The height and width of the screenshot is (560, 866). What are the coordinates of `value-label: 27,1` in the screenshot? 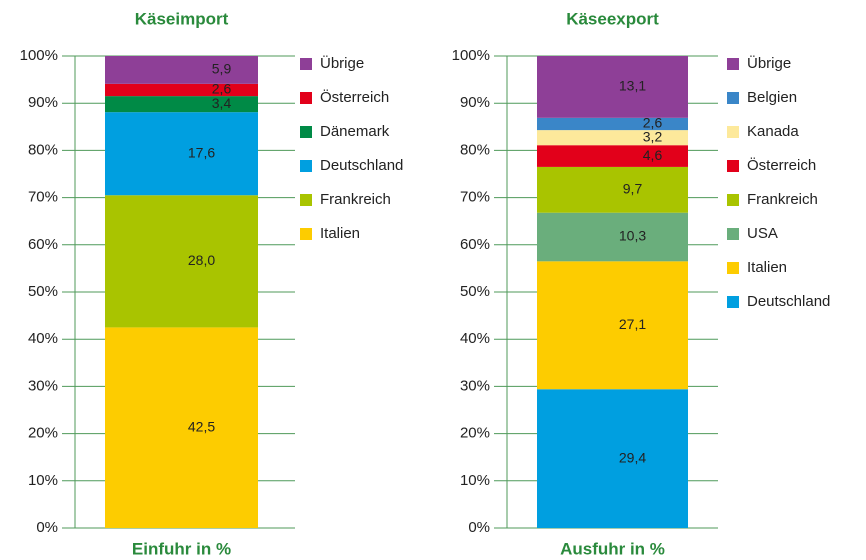 It's located at (632, 324).